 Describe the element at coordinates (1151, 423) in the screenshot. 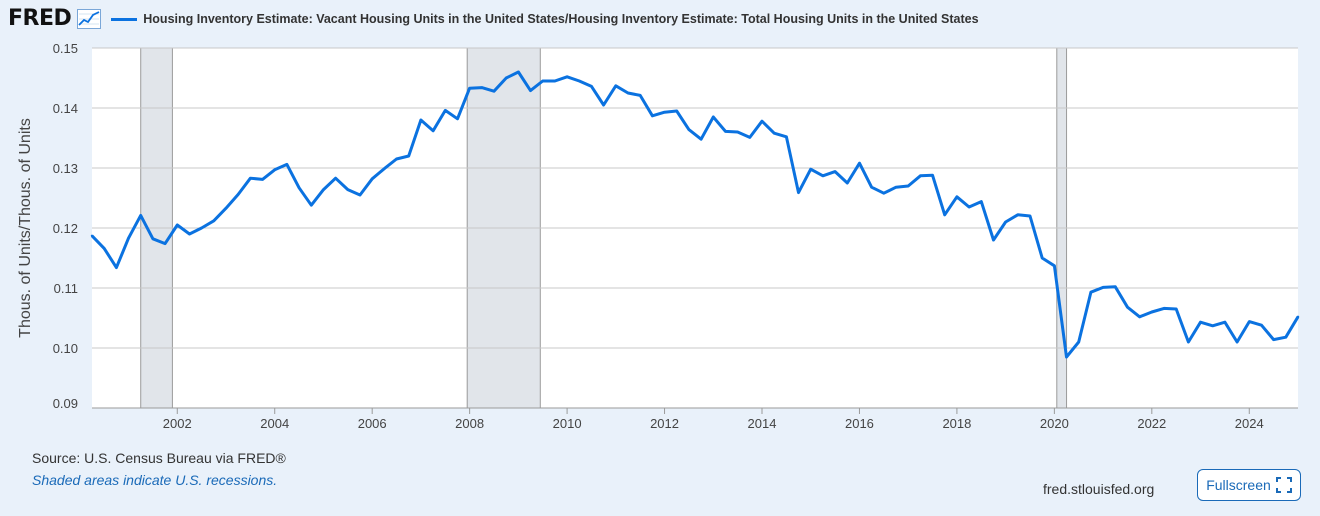

I see `x-tick-label: 2022` at that location.